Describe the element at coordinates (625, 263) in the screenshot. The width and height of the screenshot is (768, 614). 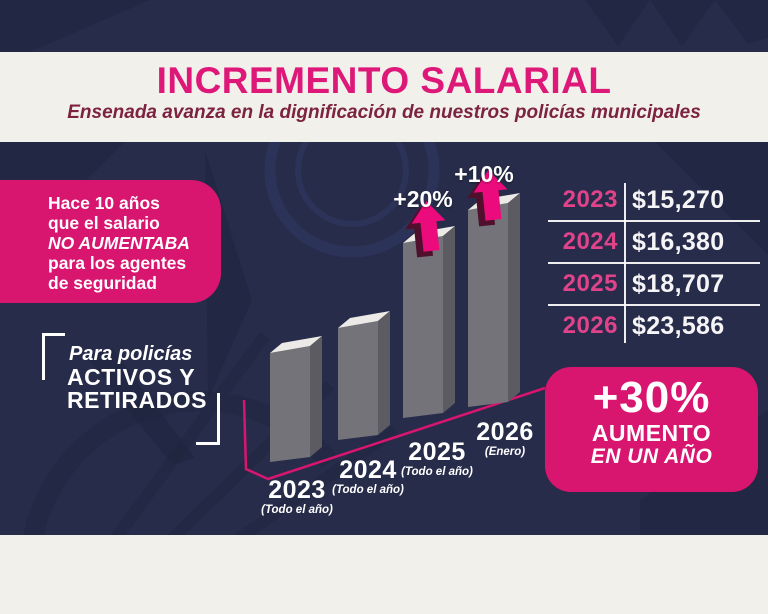
I see `table-column-divider` at that location.